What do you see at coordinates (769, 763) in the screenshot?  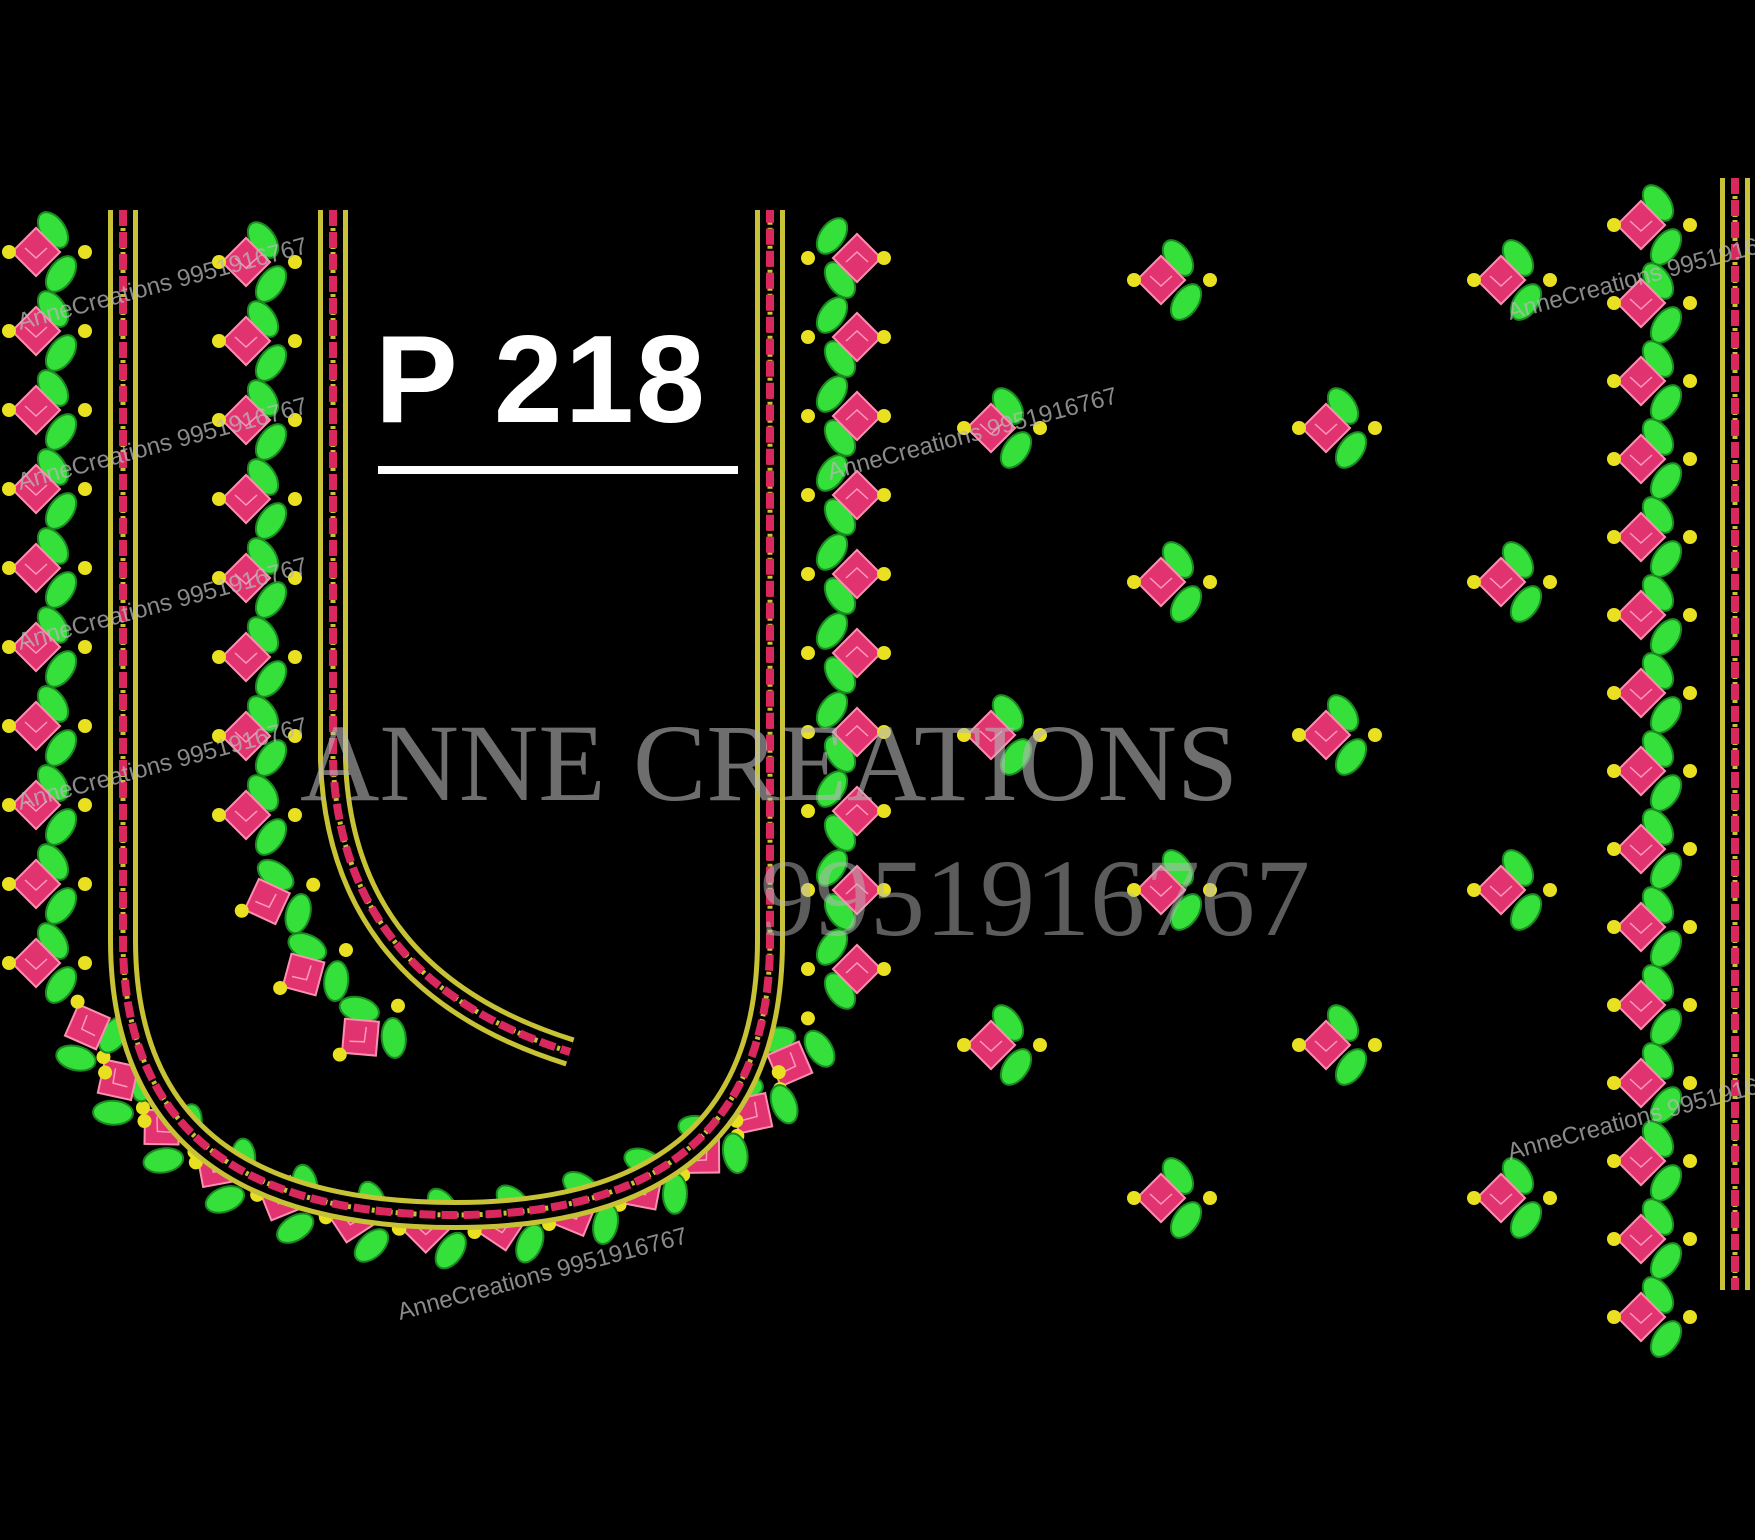 I see `watermark-large-brand: ANNE CREATIONS` at bounding box center [769, 763].